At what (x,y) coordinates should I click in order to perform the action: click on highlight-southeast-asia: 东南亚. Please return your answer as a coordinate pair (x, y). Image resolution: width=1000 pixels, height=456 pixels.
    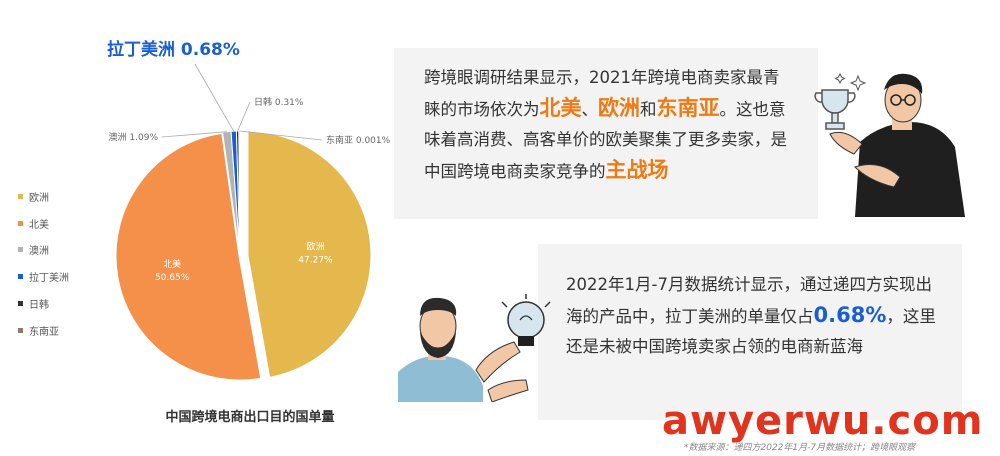
    Looking at the image, I should click on (688, 108).